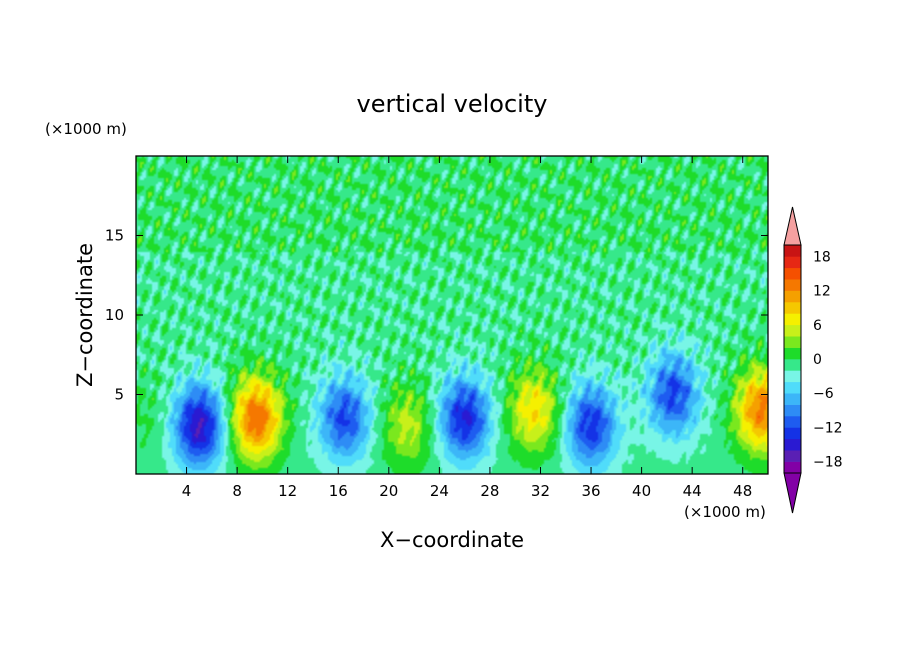  I want to click on x-tick-label: 4, so click(187, 491).